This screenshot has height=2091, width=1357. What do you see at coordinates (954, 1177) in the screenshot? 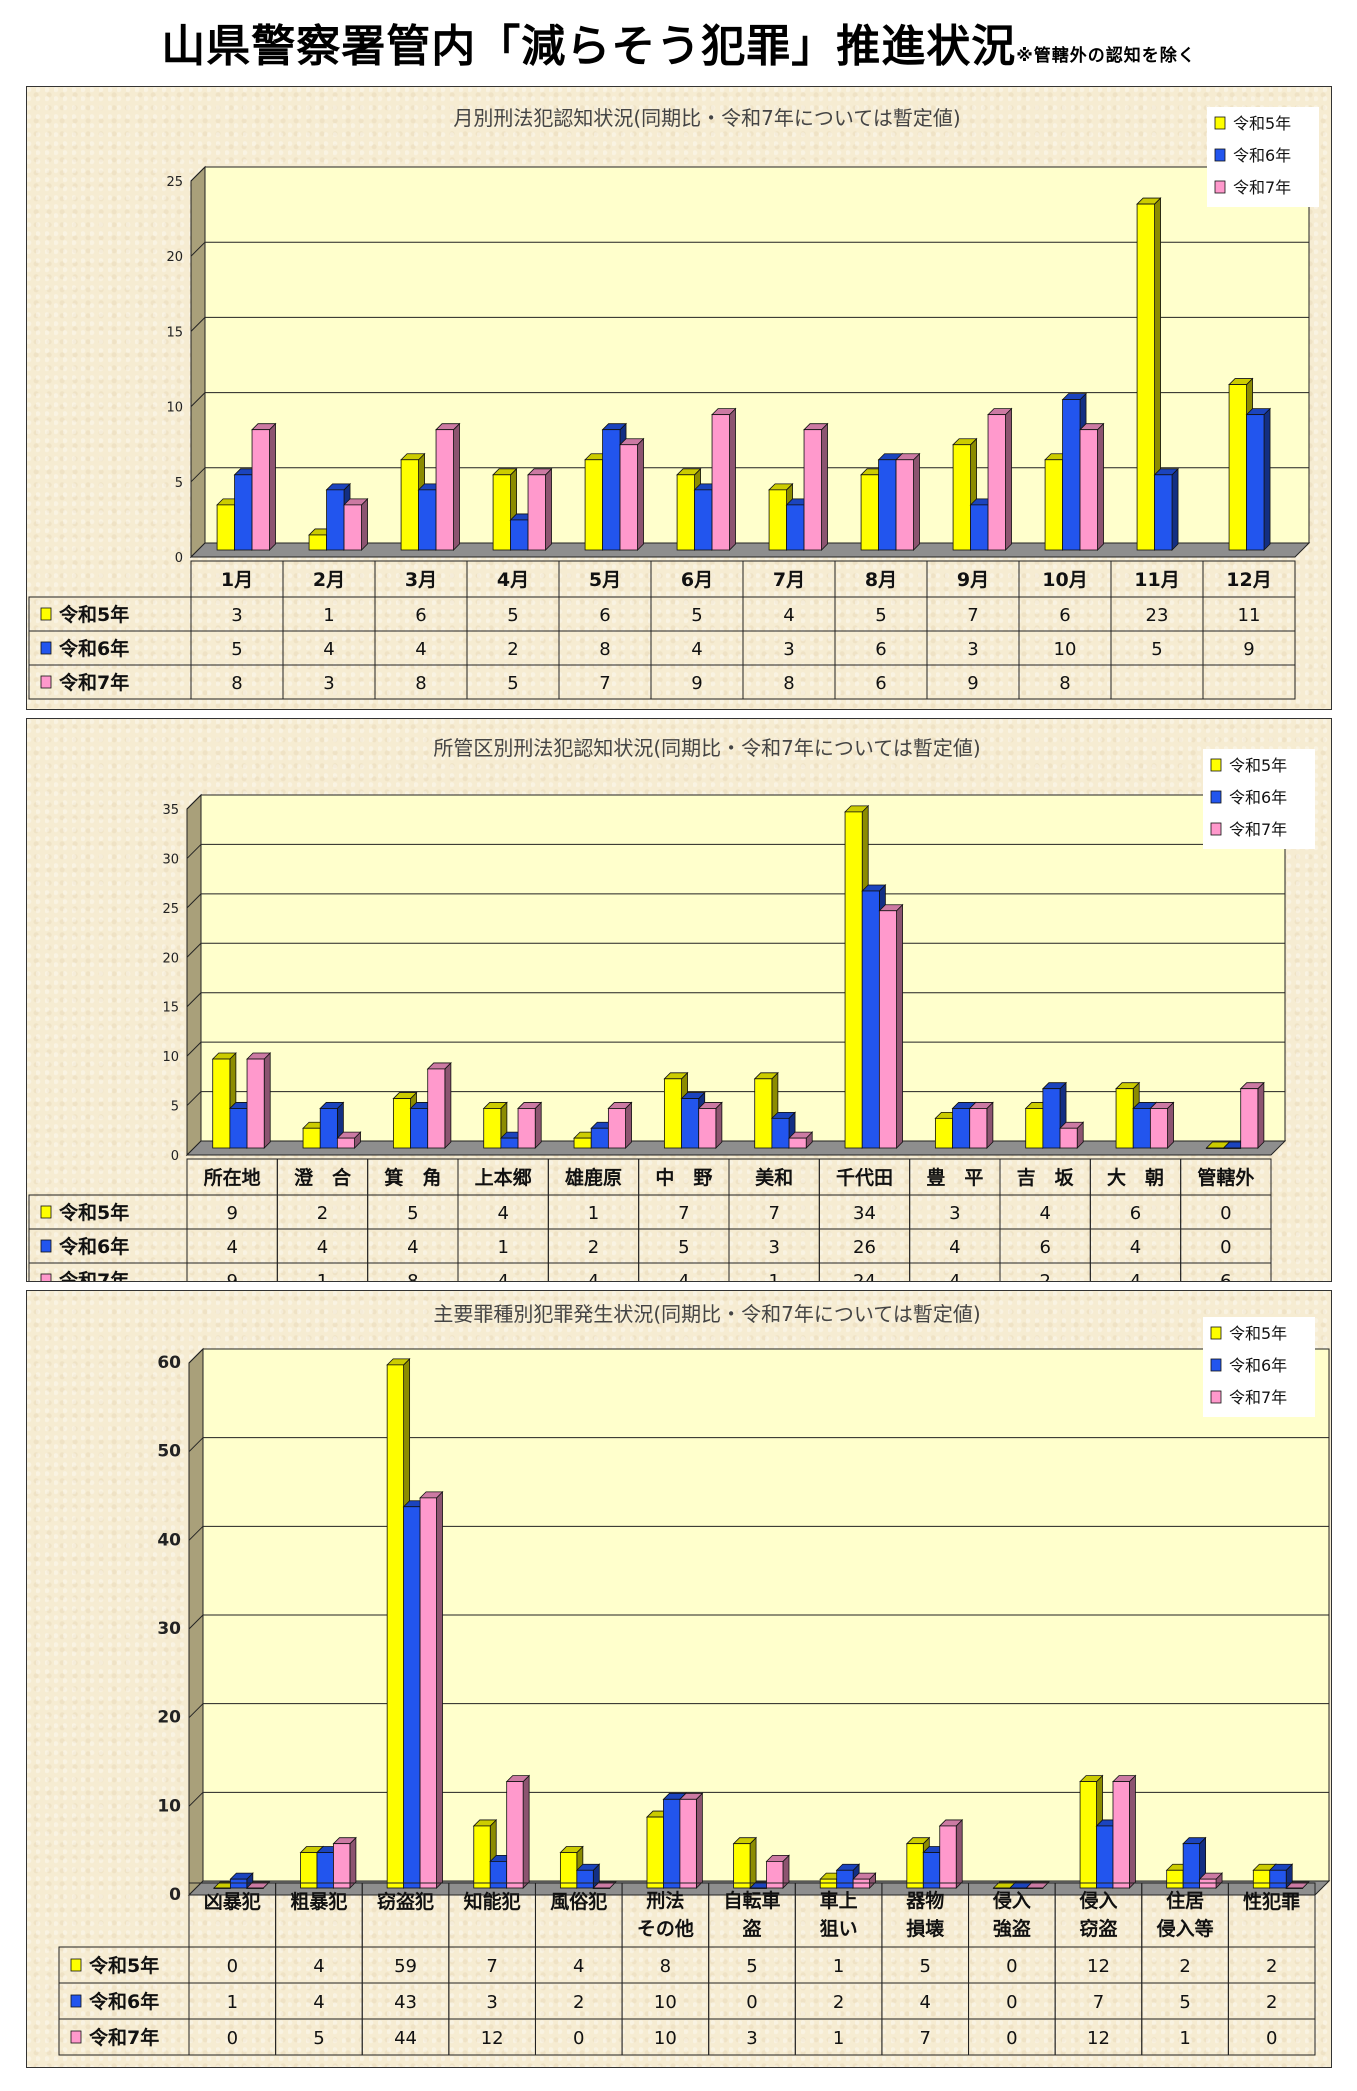
I see `category-label: 豊 平` at bounding box center [954, 1177].